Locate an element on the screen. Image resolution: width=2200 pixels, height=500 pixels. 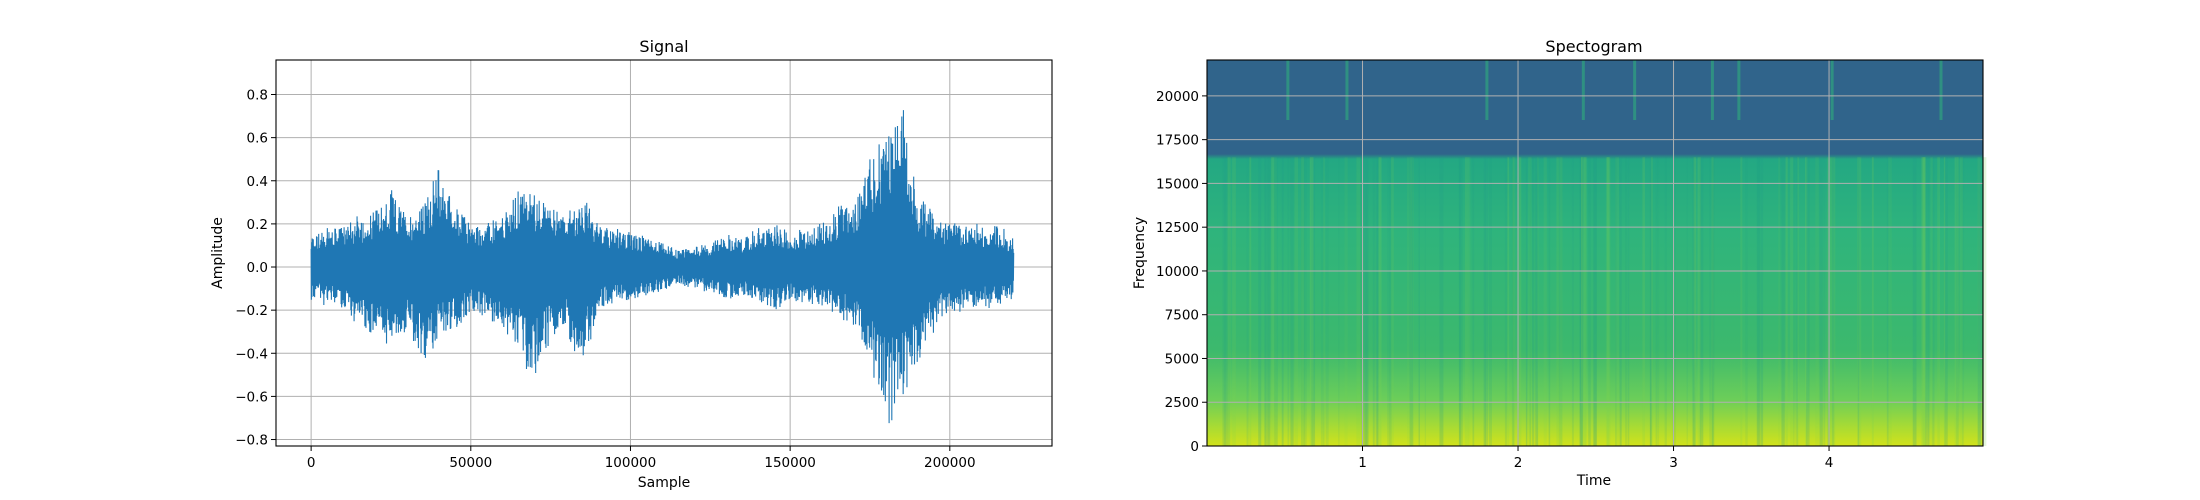
spectrogram-y-tick-label: 7500 is located at coordinates (1182, 316).